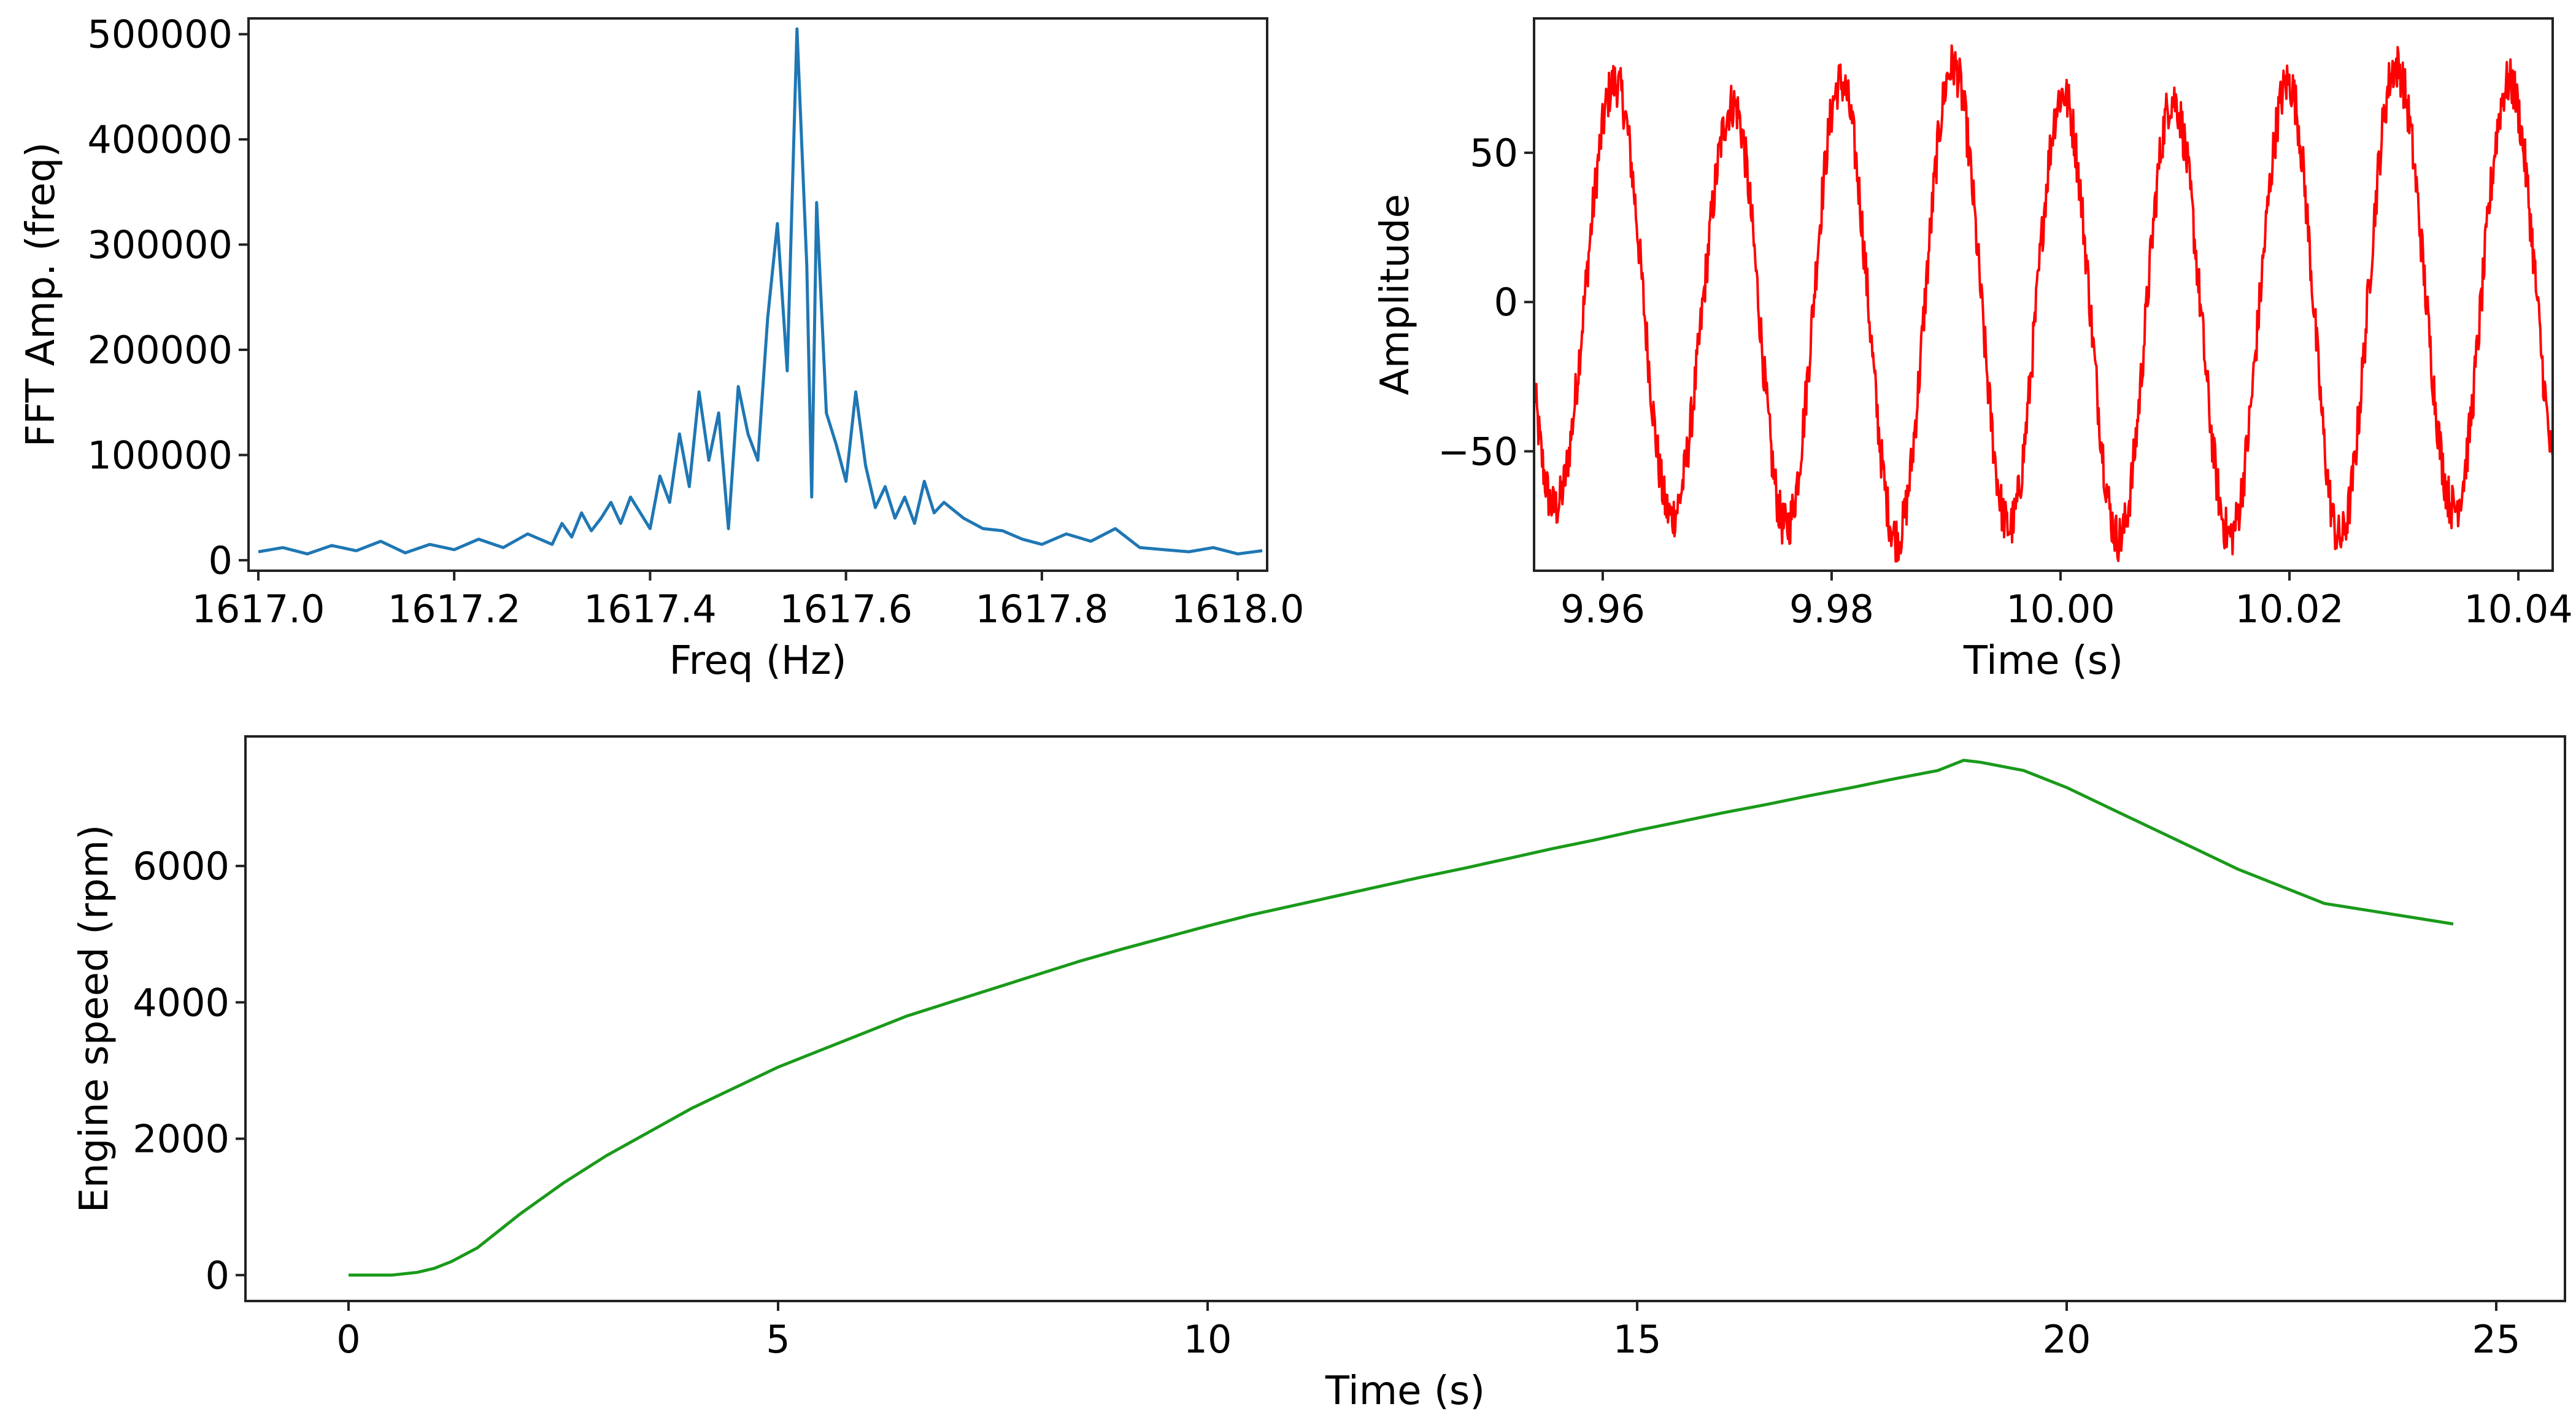 This screenshot has height=1417, width=2576. I want to click on x-tick-label-fft-1: 1617.2, so click(454, 609).